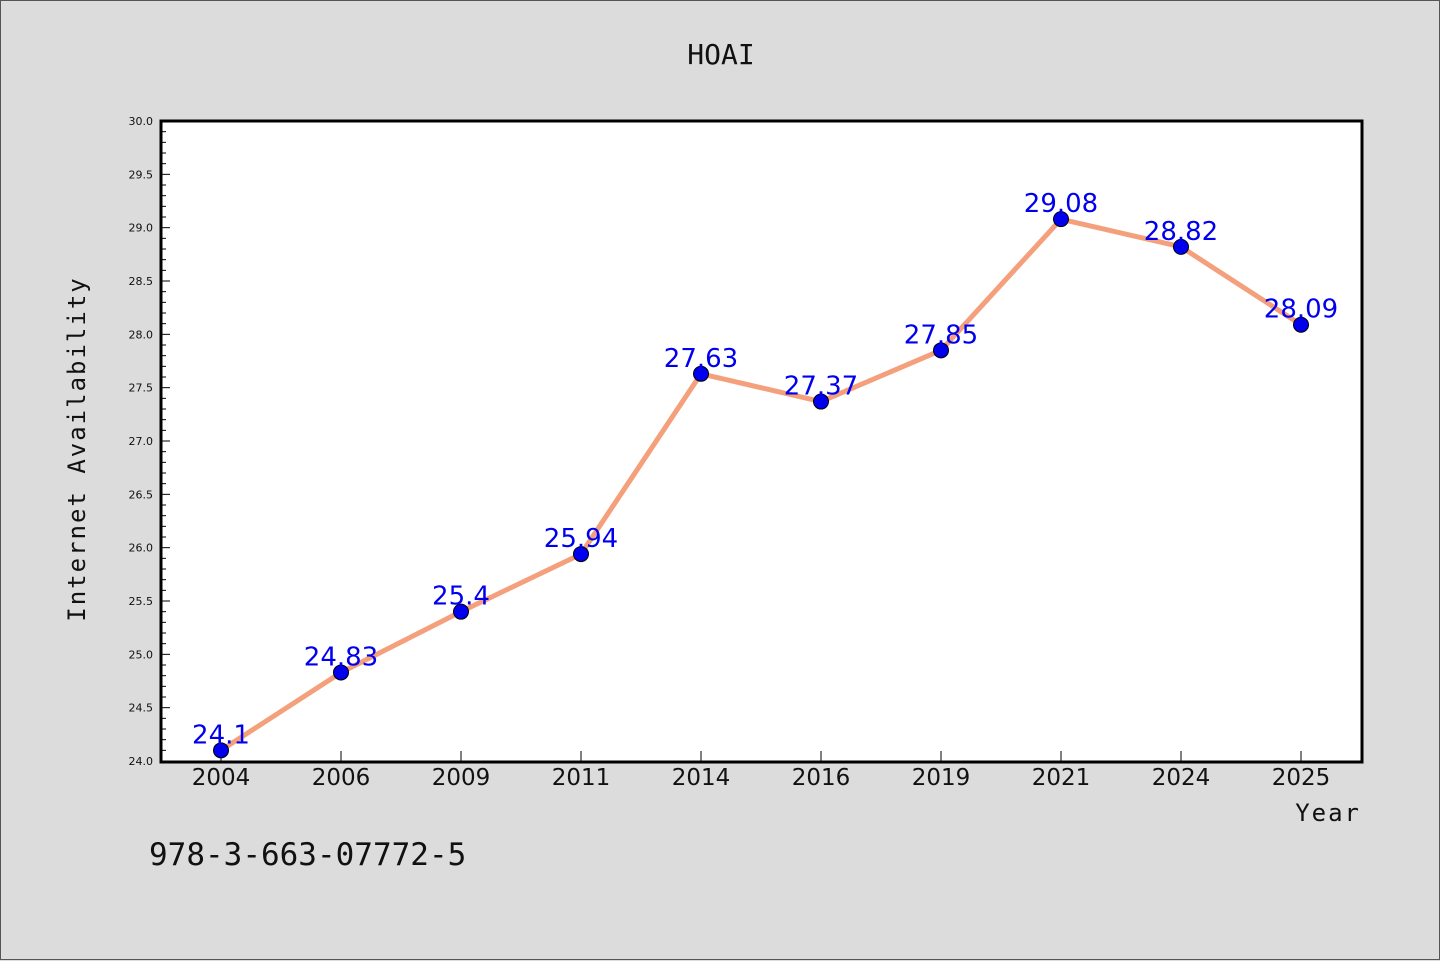 This screenshot has height=961, width=1440. What do you see at coordinates (141, 761) in the screenshot?
I see `y-tick-label: 24.0` at bounding box center [141, 761].